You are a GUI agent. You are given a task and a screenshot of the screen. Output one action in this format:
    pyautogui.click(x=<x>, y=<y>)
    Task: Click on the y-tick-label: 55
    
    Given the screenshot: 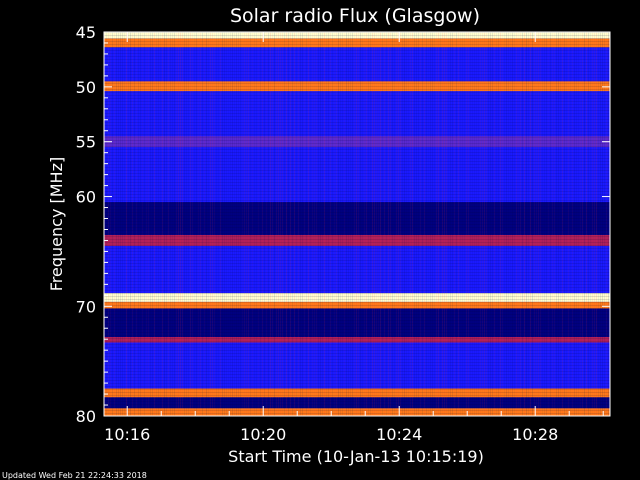 What is the action you would take?
    pyautogui.click(x=86, y=142)
    